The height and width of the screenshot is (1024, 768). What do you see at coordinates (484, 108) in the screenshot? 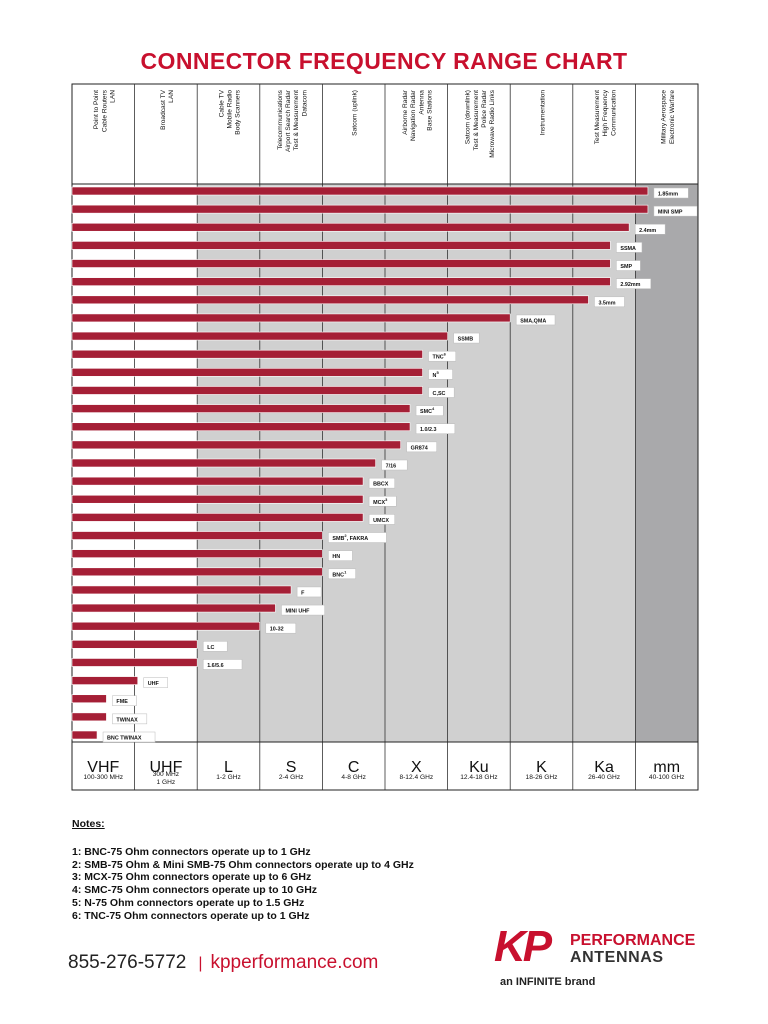
I see `band-application-label: Police Radar` at bounding box center [484, 108].